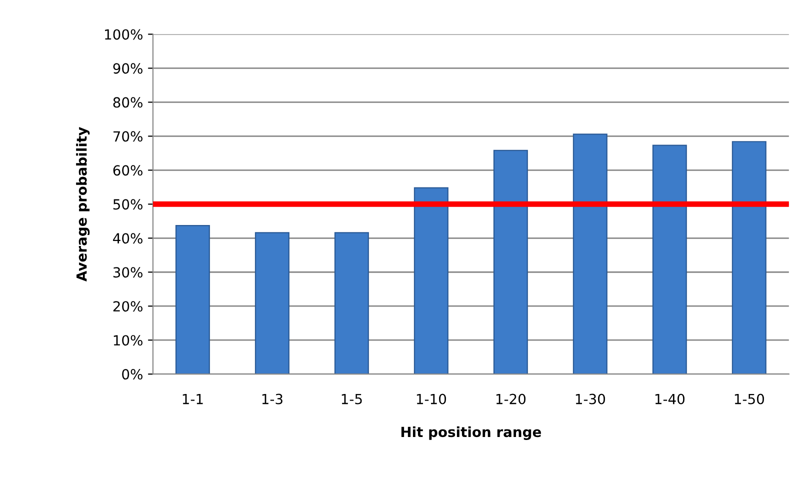 This screenshot has width=805, height=489. Describe the element at coordinates (127, 306) in the screenshot. I see `y-tick-label: 20%` at that location.